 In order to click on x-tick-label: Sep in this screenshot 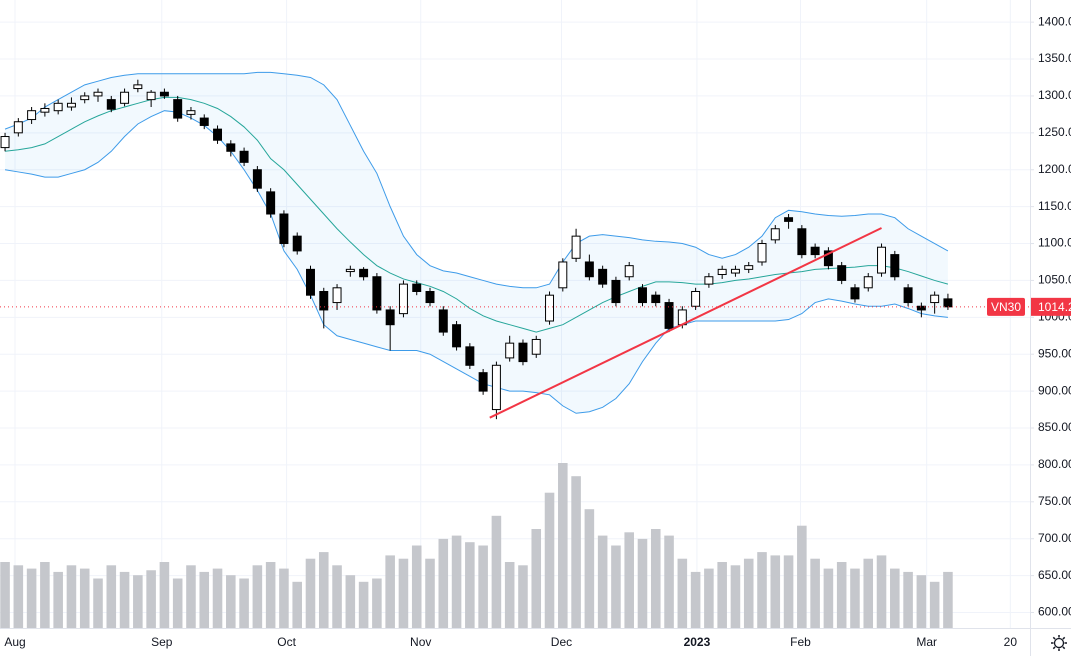, I will do `click(162, 642)`.